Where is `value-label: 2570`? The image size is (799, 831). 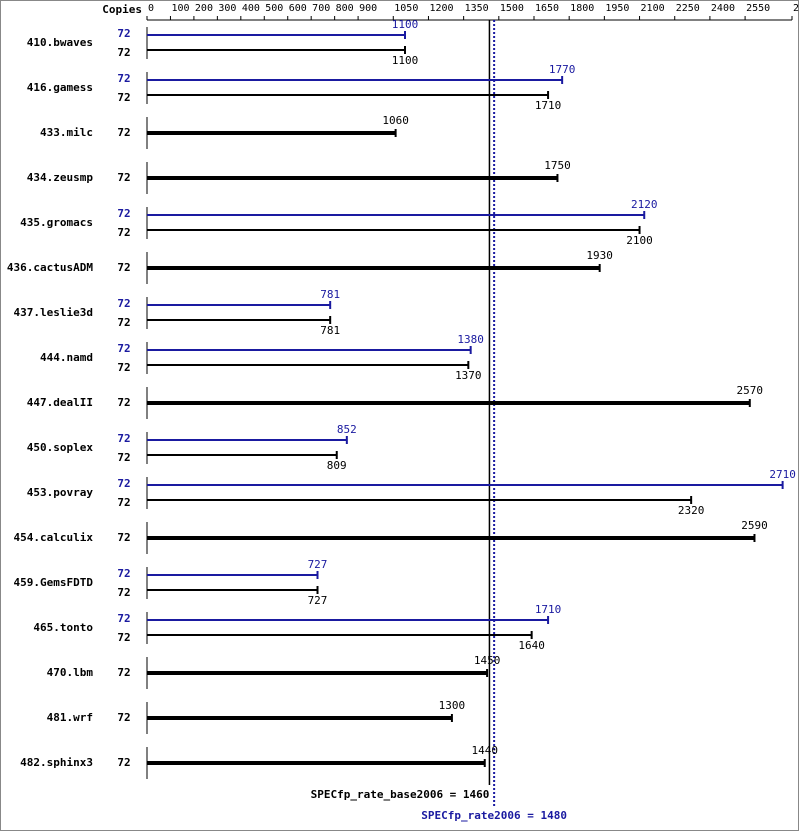 value-label: 2570 is located at coordinates (750, 390).